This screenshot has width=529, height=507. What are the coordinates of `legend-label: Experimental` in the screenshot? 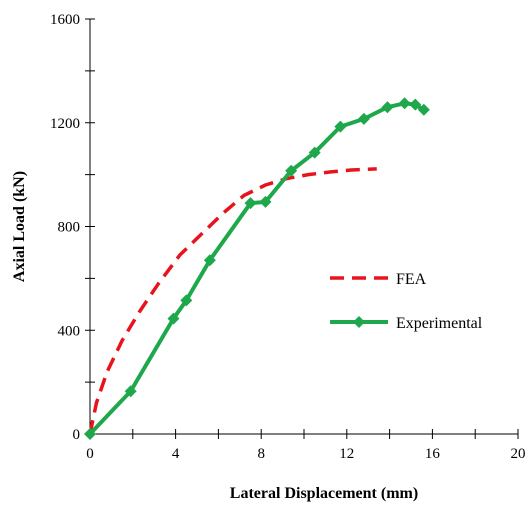 It's located at (439, 323).